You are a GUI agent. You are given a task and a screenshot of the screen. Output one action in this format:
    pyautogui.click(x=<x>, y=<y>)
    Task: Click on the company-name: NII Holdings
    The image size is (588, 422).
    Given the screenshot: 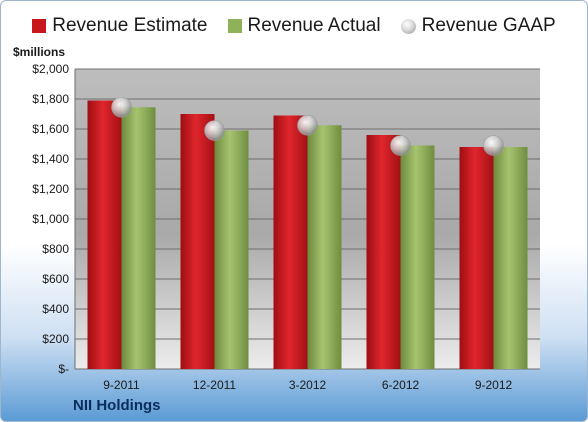 What is the action you would take?
    pyautogui.click(x=117, y=405)
    